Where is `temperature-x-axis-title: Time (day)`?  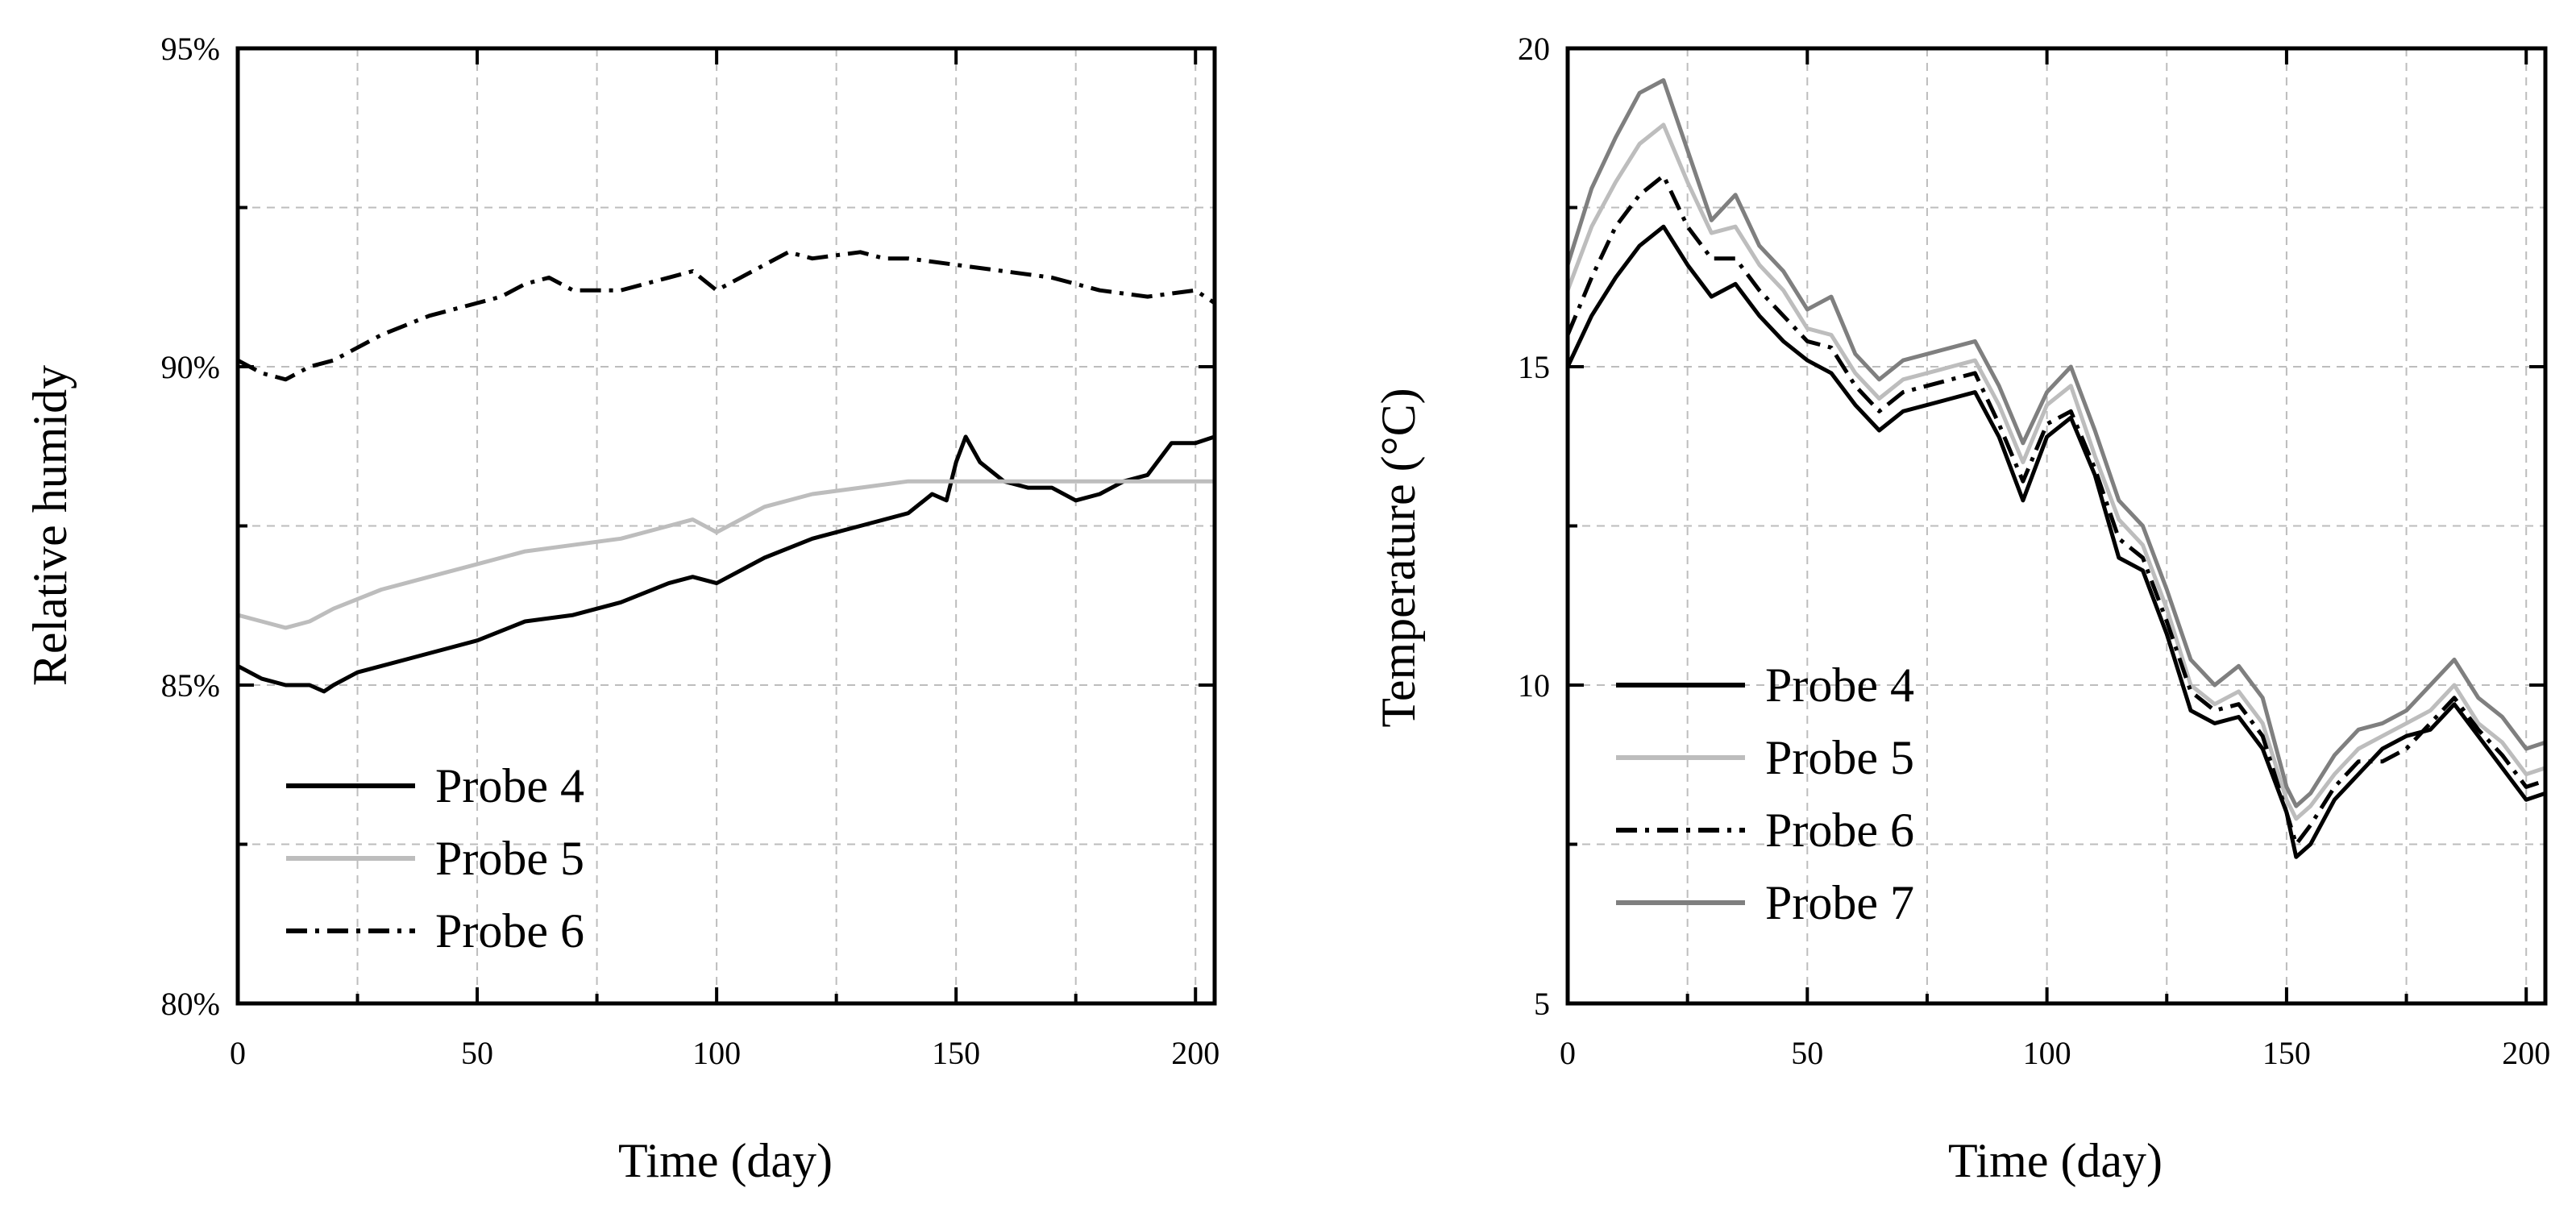
temperature-x-axis-title: Time (day) is located at coordinates (2055, 1160).